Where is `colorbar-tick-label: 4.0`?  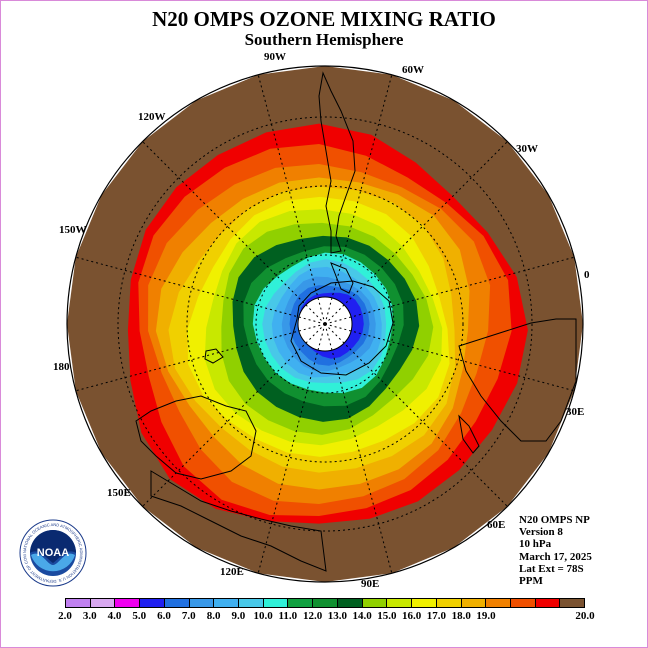
colorbar-tick-label: 4.0 is located at coordinates (114, 616).